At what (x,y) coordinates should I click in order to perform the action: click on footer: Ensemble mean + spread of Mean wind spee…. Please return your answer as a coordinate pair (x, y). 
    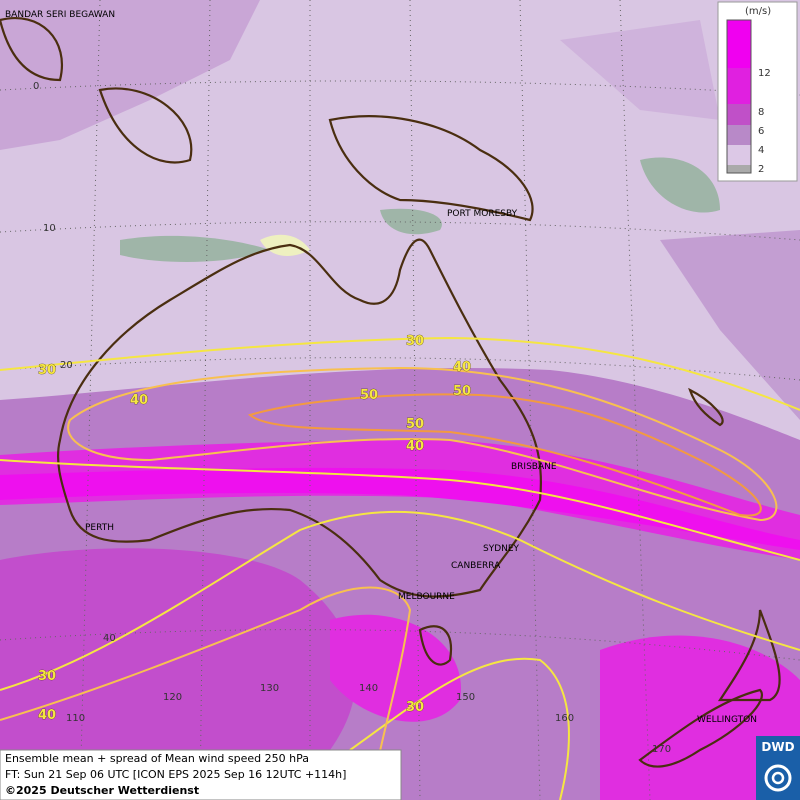
    Looking at the image, I should click on (201, 774).